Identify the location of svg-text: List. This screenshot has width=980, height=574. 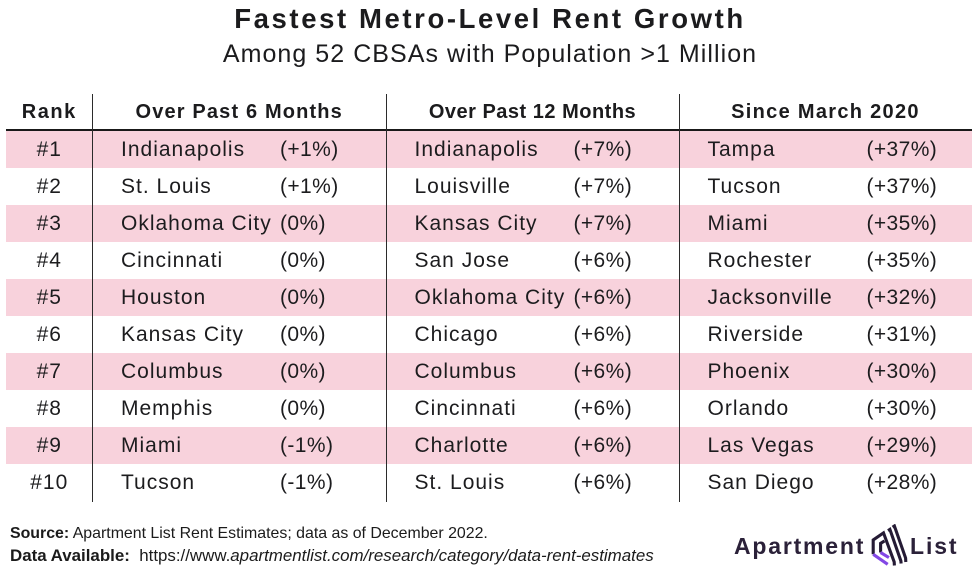
(934, 546).